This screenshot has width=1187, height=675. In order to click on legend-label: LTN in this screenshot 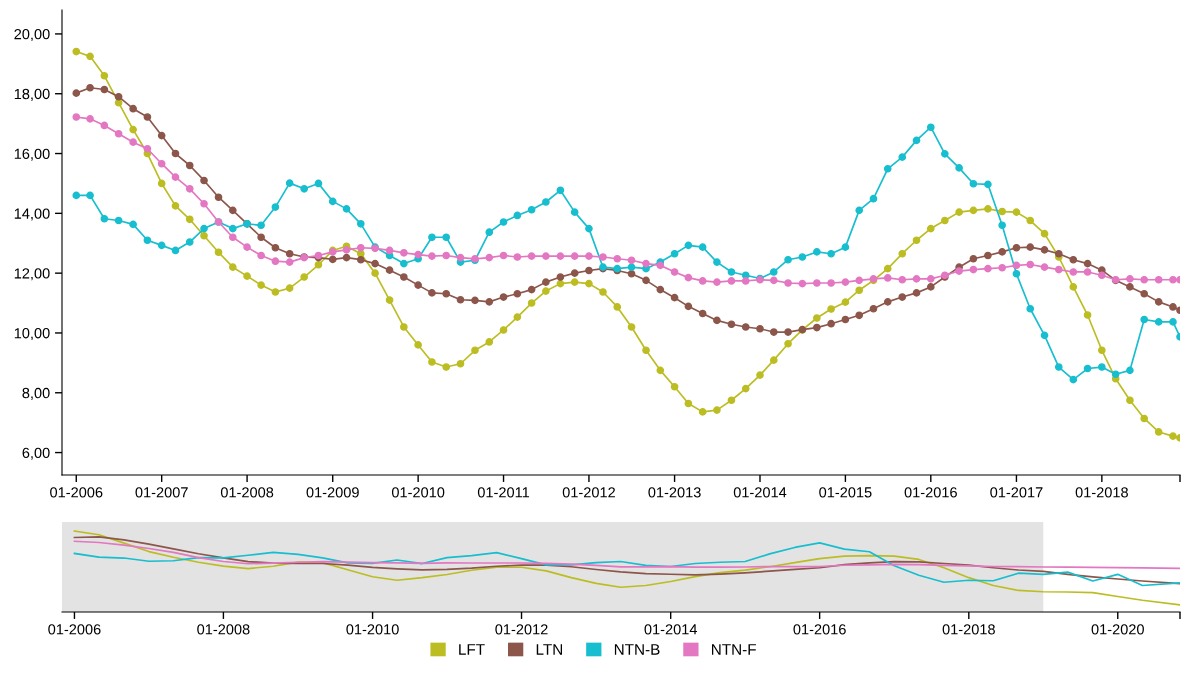, I will do `click(549, 649)`.